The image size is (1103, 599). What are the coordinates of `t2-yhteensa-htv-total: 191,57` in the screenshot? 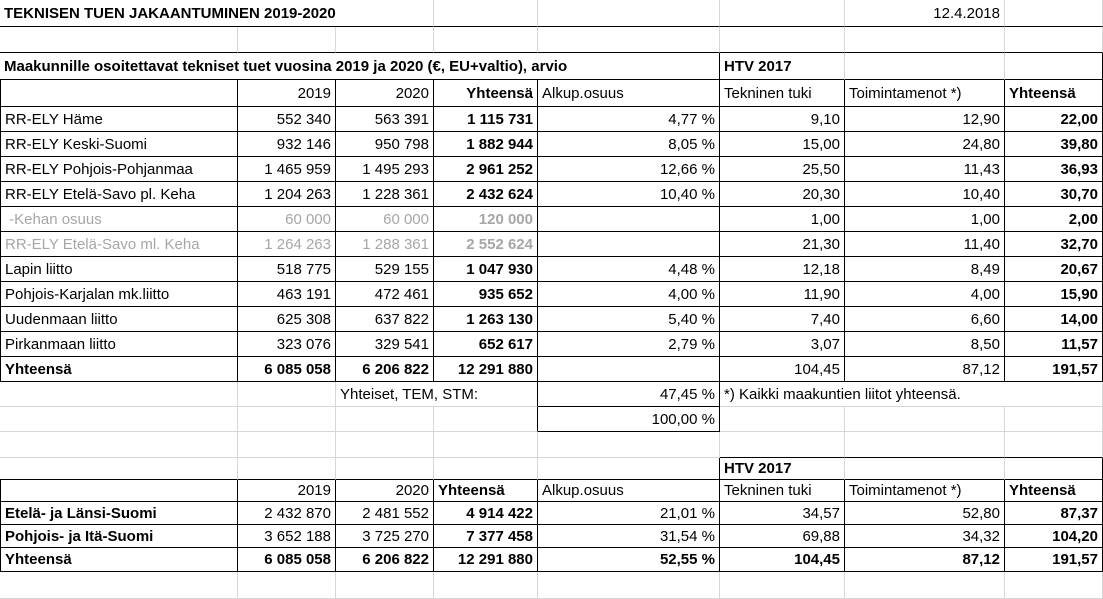 It's located at (1054, 560).